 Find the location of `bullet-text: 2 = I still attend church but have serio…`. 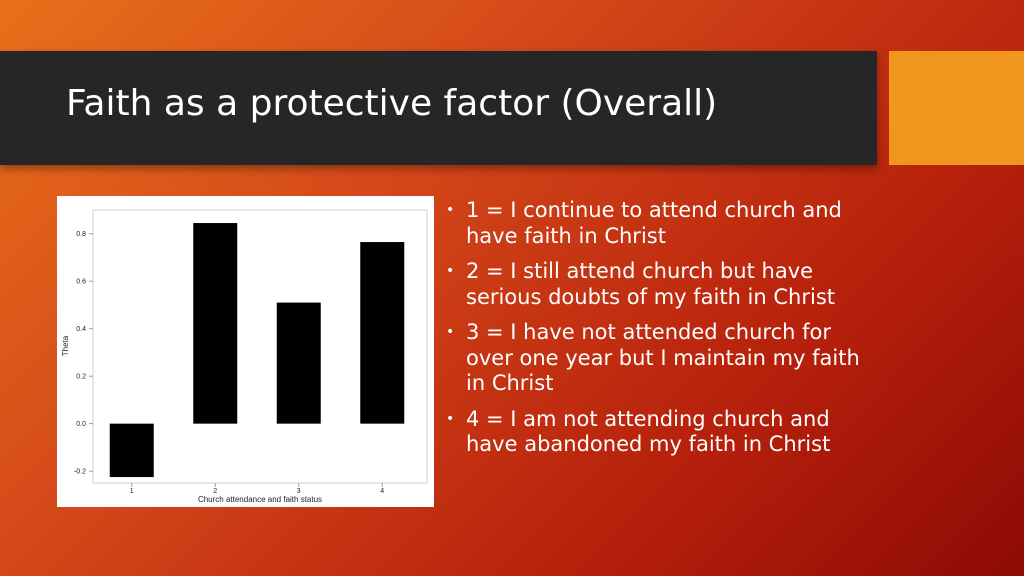

bullet-text: 2 = I still attend church but have serio… is located at coordinates (650, 284).